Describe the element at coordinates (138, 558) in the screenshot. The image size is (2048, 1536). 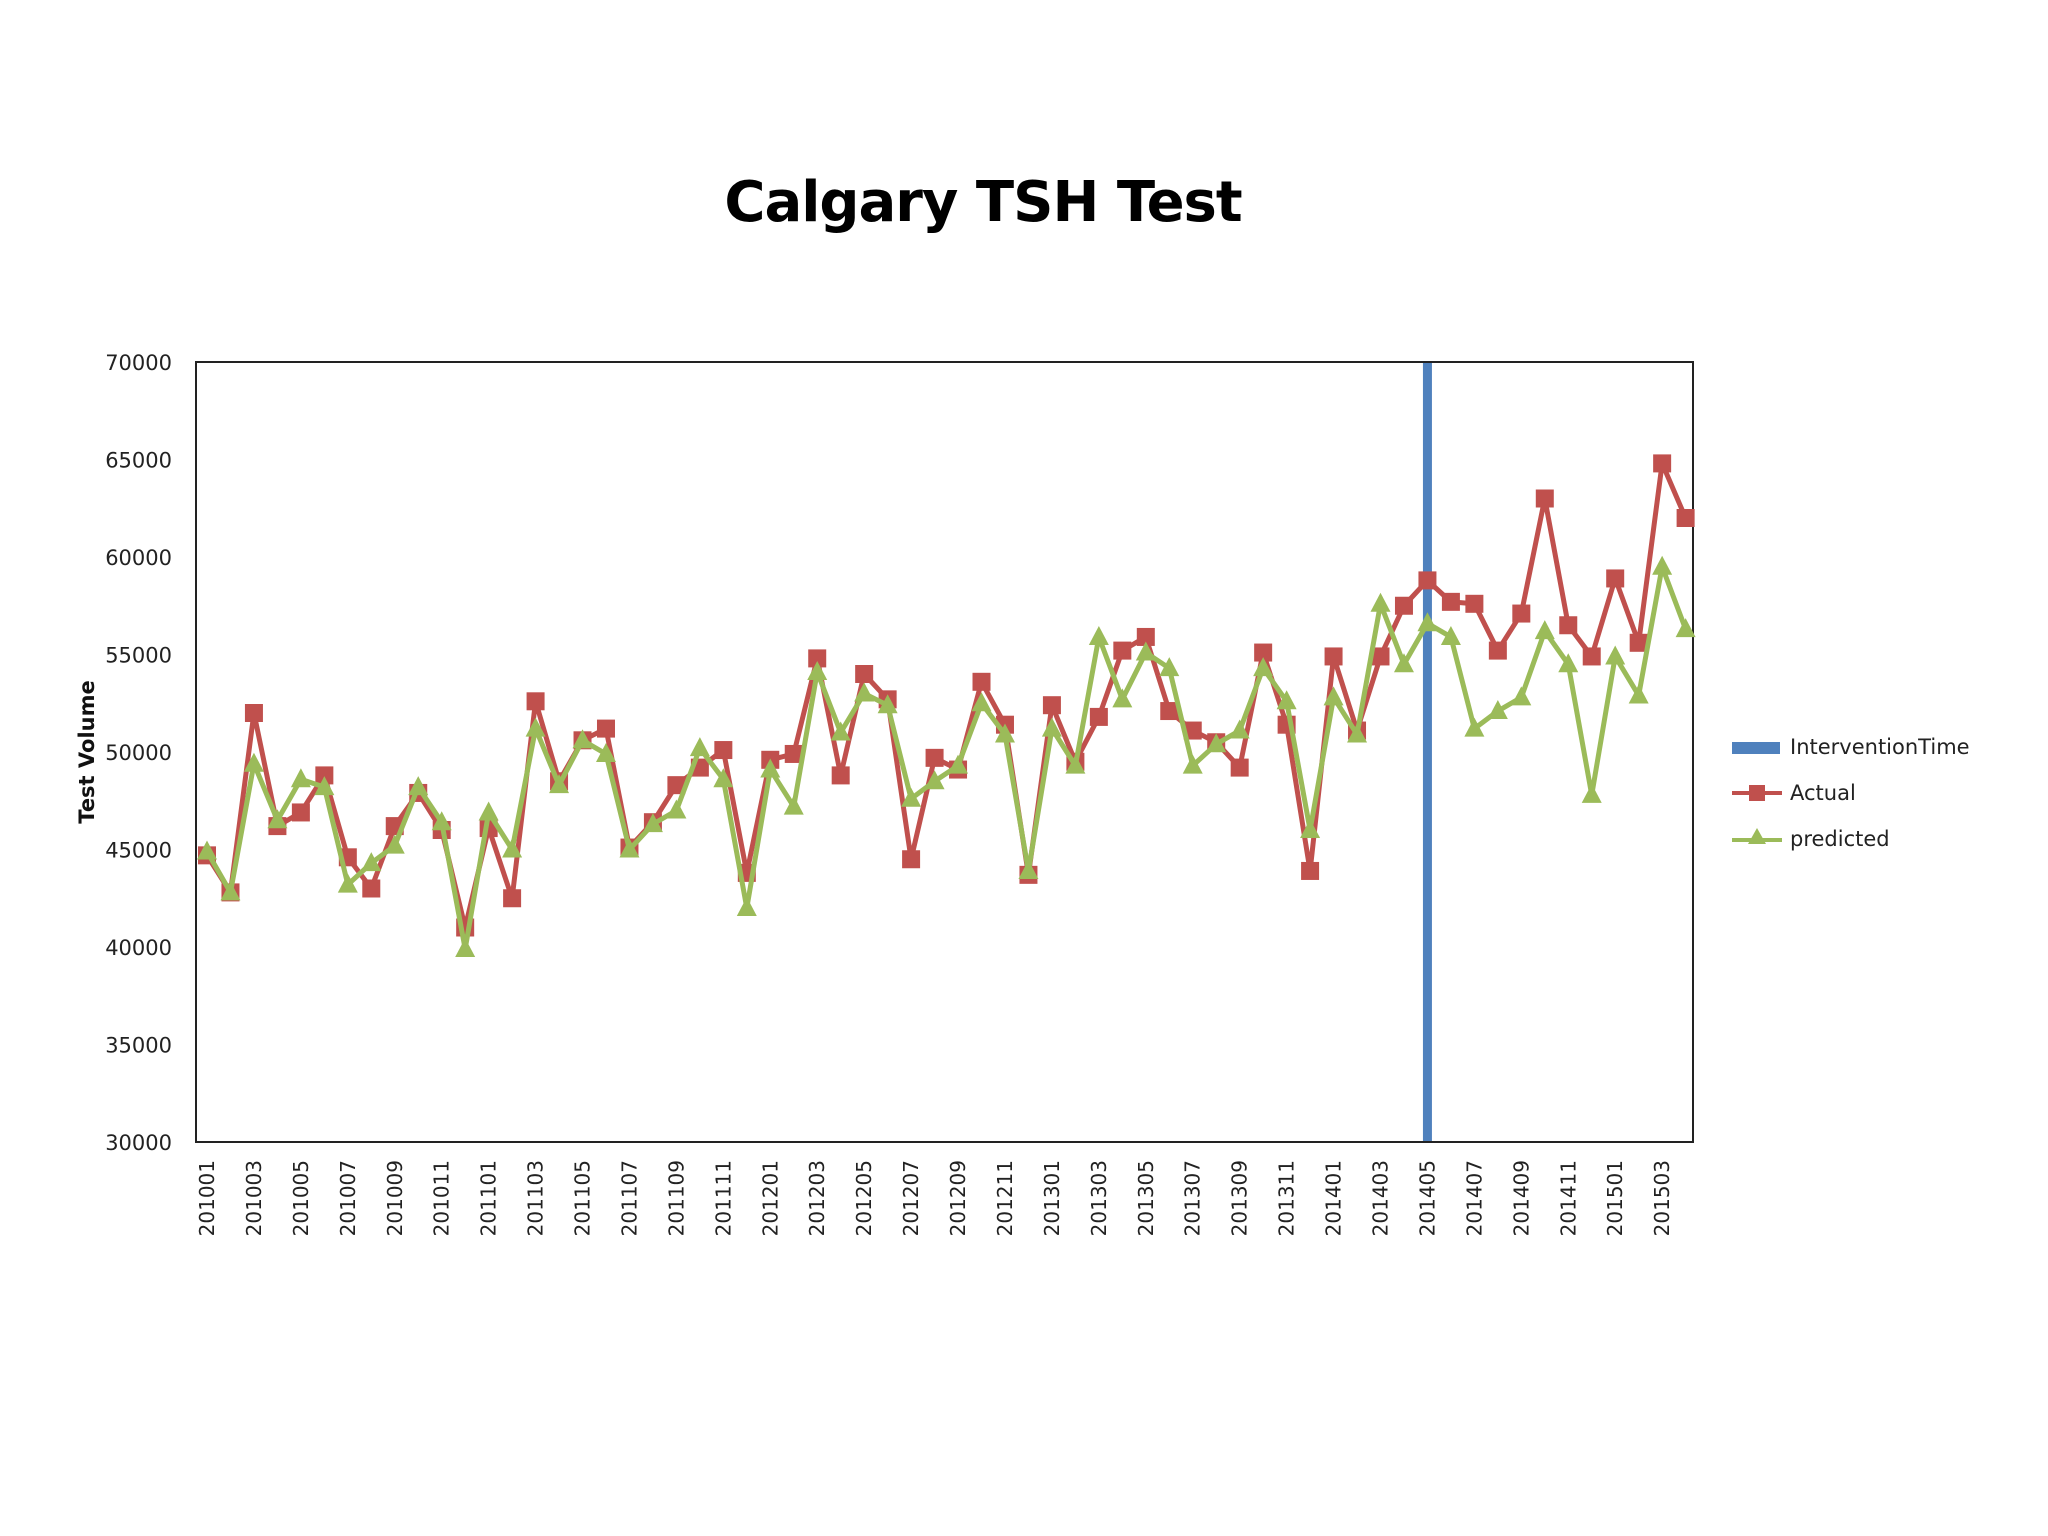
I see `y-tick-label: 60000` at that location.